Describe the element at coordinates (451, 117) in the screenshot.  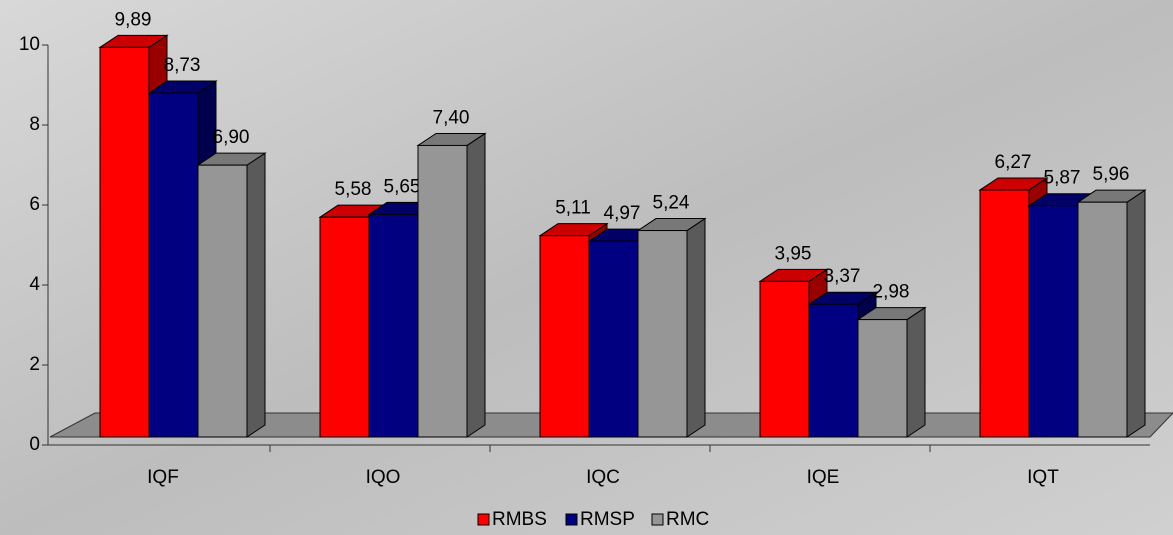
I see `value-label: 7,40` at that location.